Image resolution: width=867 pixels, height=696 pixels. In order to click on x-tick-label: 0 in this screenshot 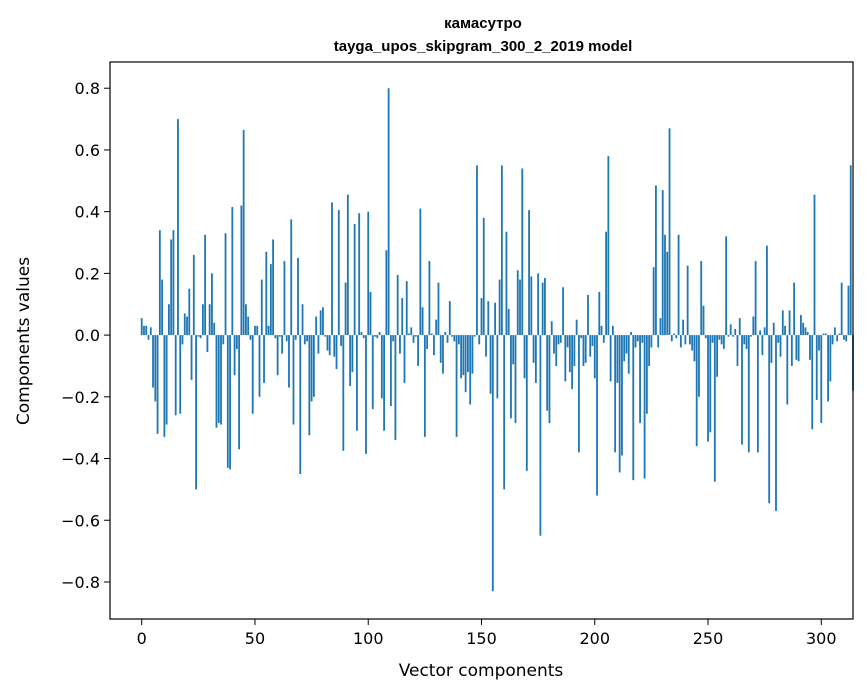, I will do `click(142, 638)`.